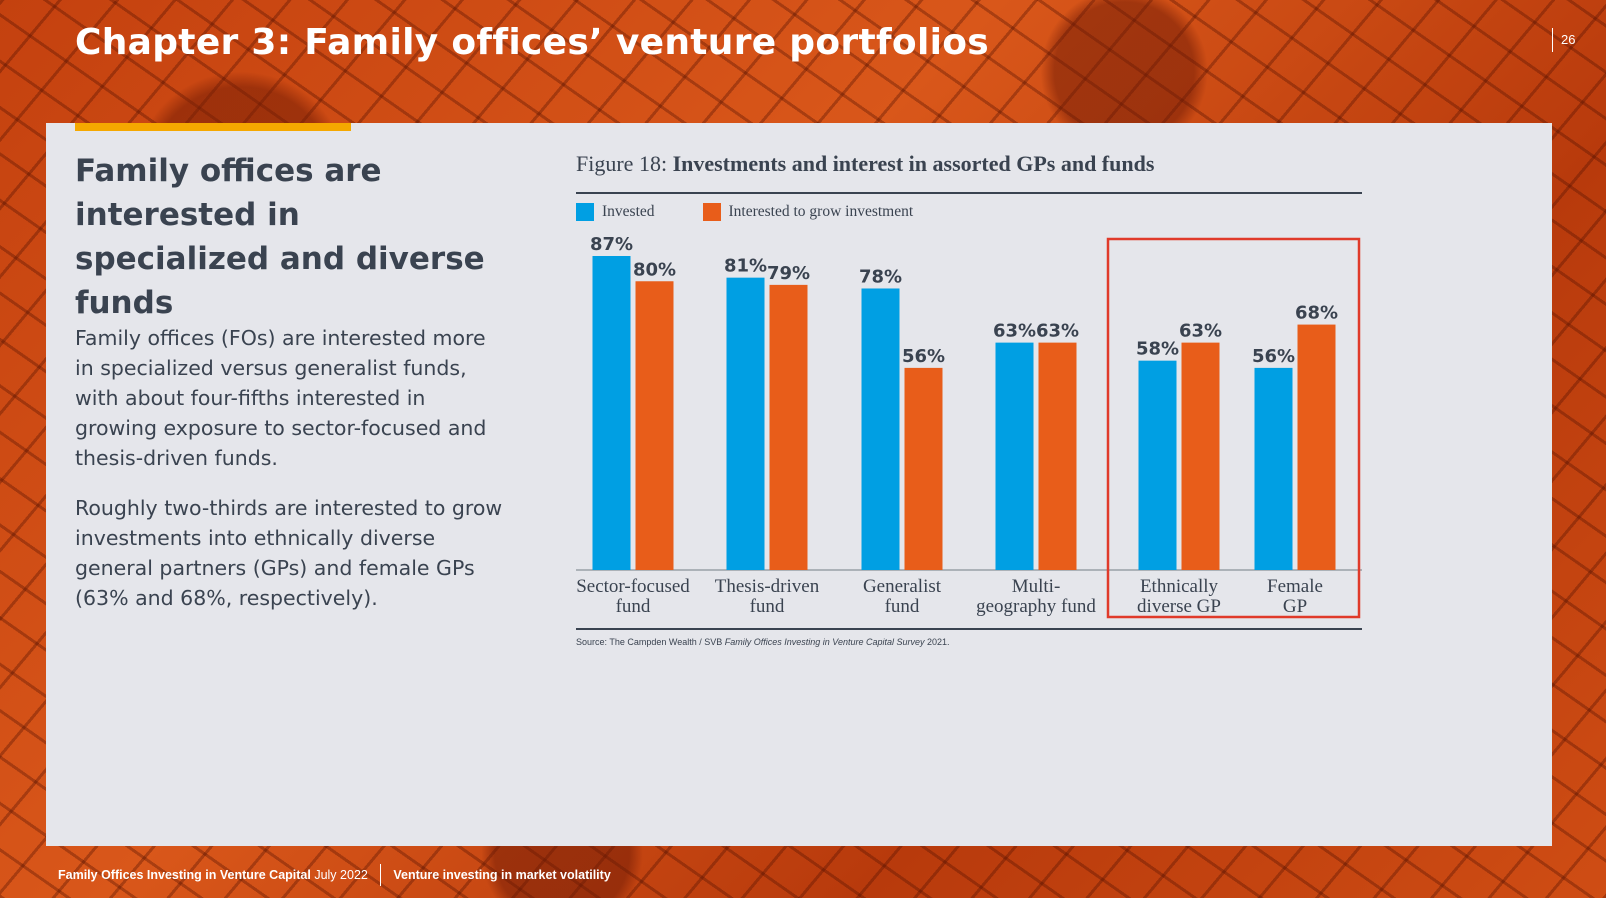  I want to click on category-label-0-line-1: fund, so click(633, 606).